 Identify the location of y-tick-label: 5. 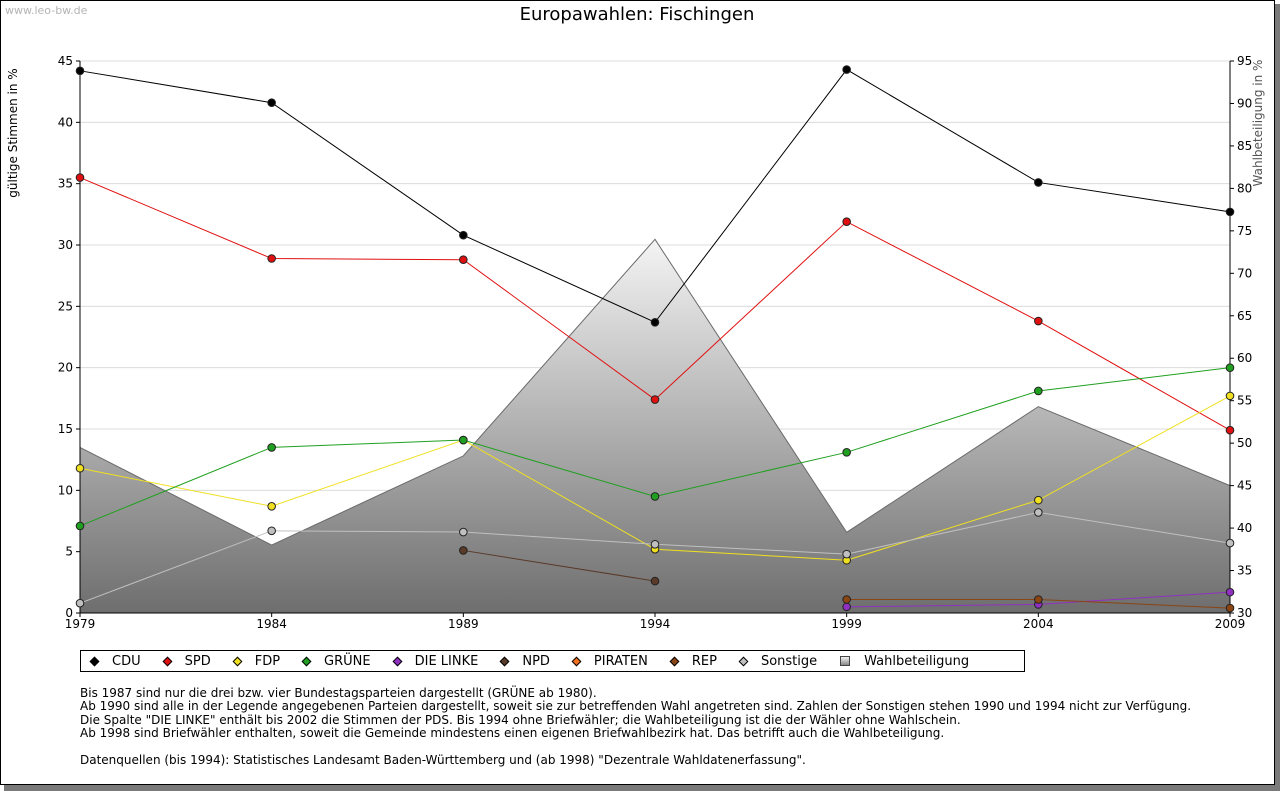
(69, 552).